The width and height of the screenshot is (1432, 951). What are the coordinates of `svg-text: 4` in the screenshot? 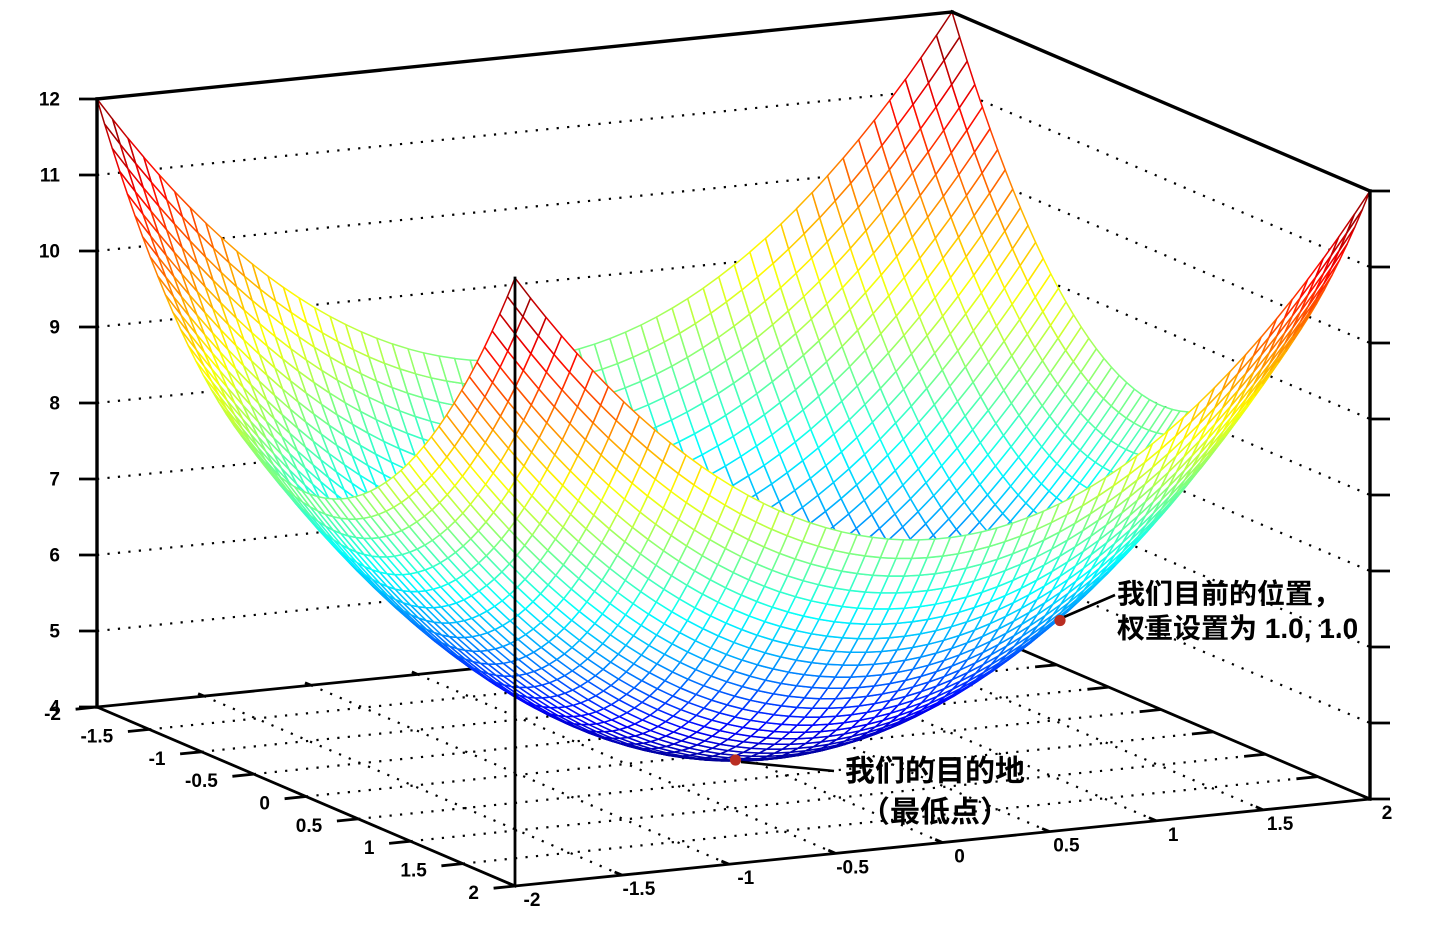 It's located at (54, 708).